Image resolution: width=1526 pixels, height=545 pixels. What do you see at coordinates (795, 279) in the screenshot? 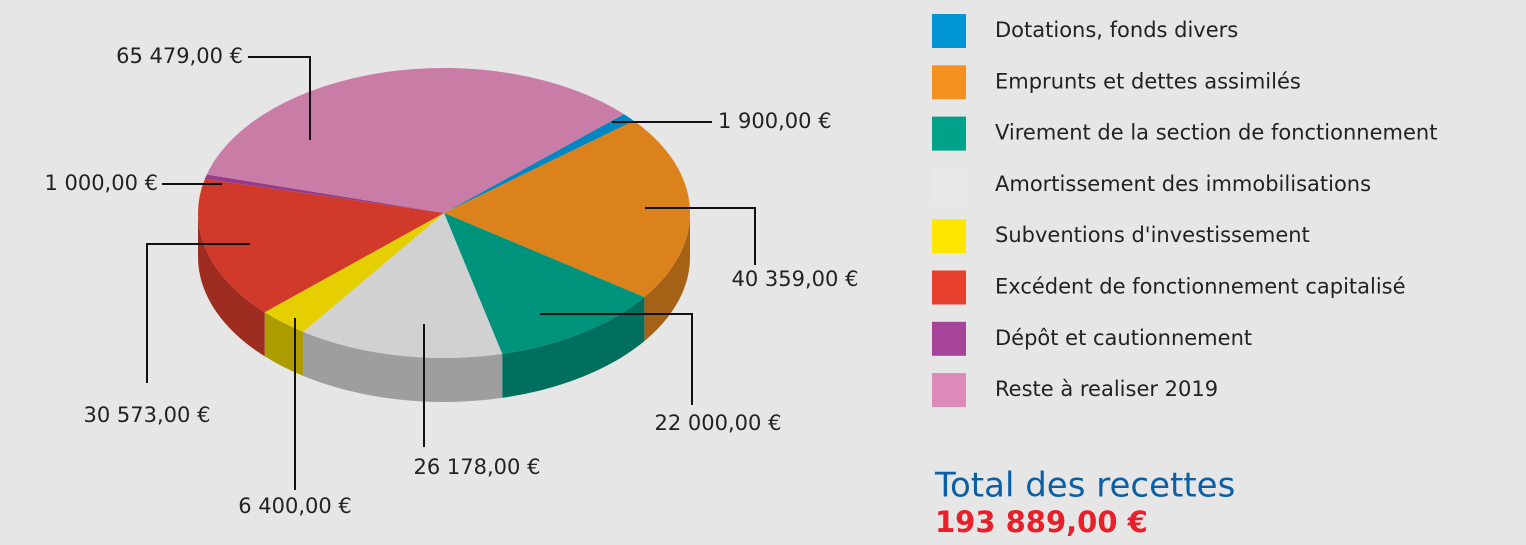
I see `data-label: 40 359,00 €` at bounding box center [795, 279].